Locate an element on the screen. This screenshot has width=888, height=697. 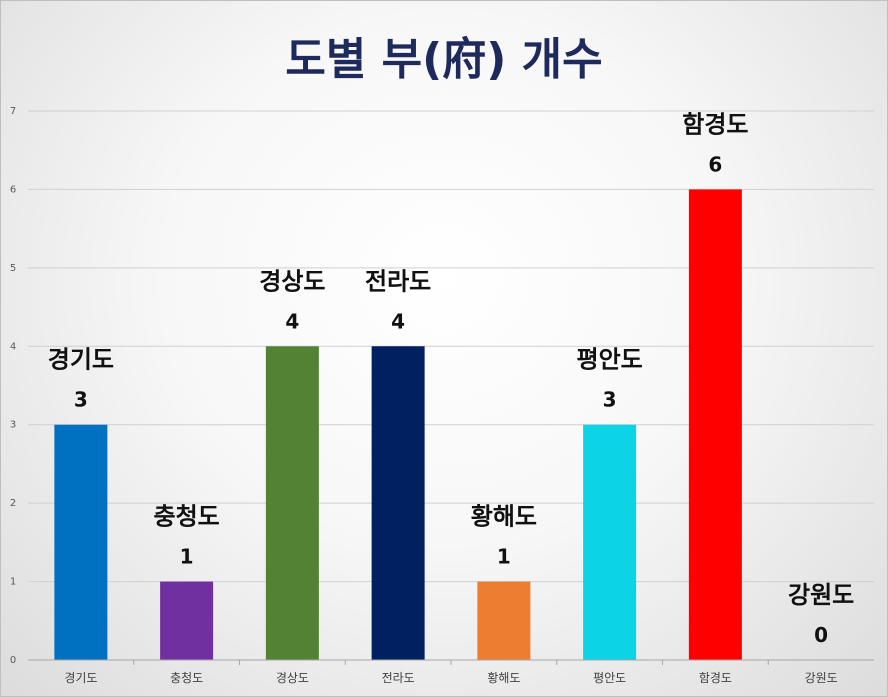
y-tick-label: 2 is located at coordinates (13, 503).